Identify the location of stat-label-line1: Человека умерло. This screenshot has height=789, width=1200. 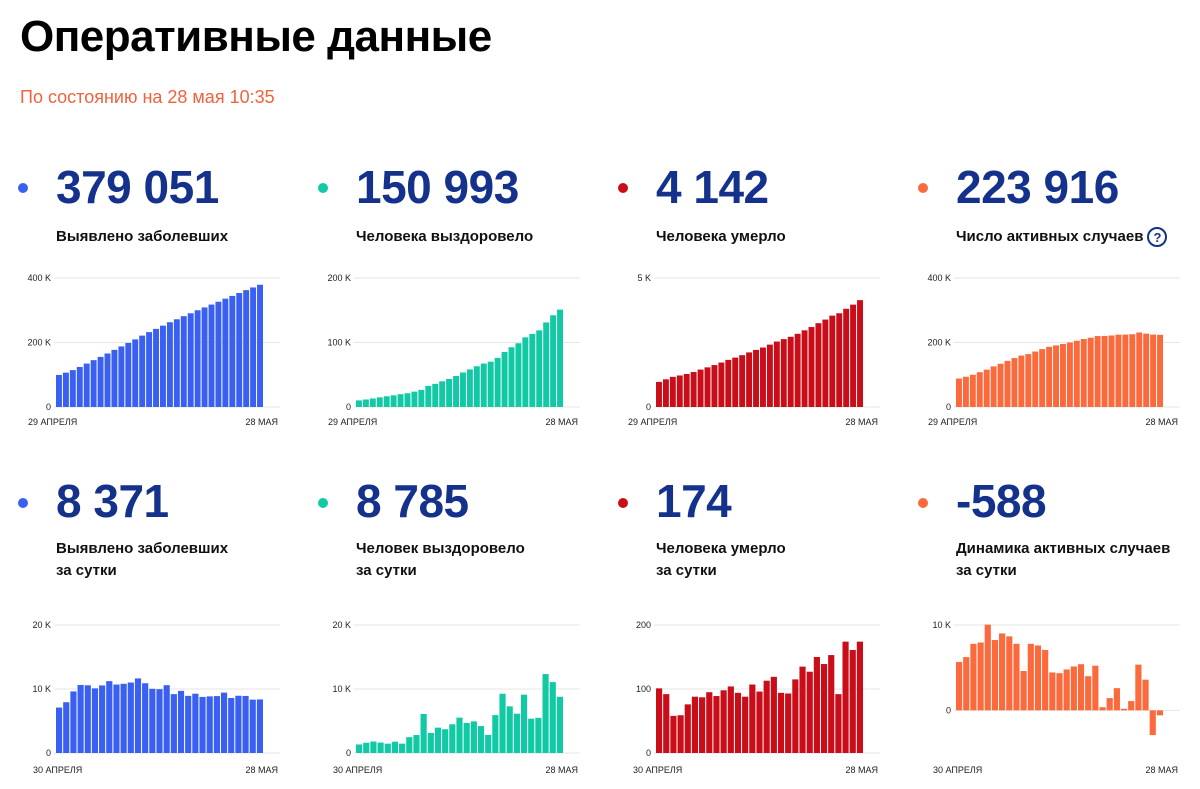
(721, 236).